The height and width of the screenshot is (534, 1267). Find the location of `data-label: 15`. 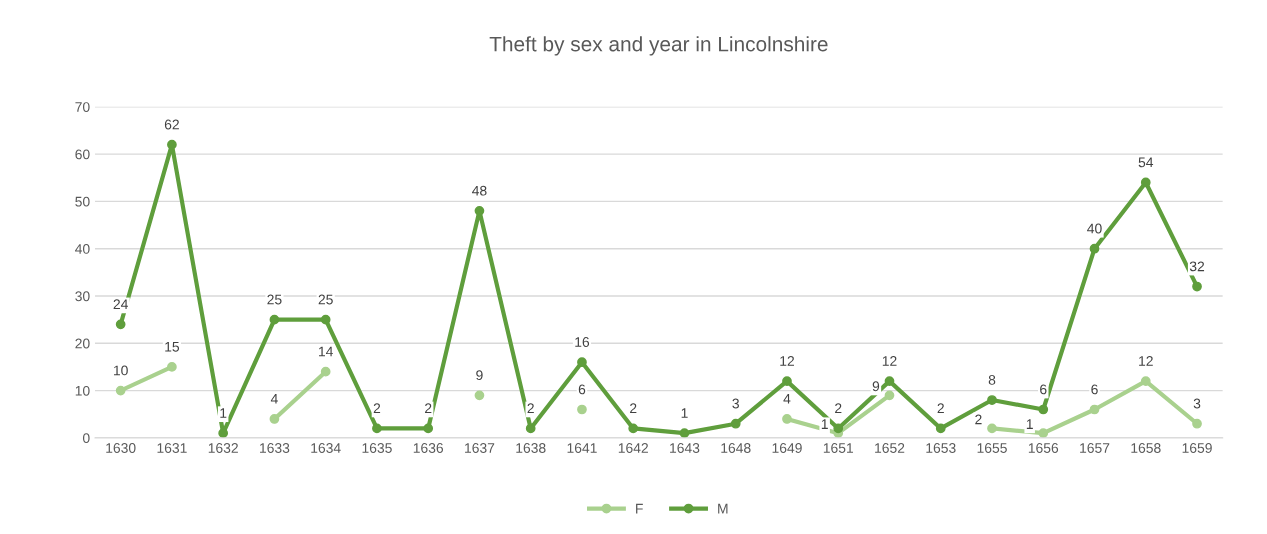

data-label: 15 is located at coordinates (172, 347).